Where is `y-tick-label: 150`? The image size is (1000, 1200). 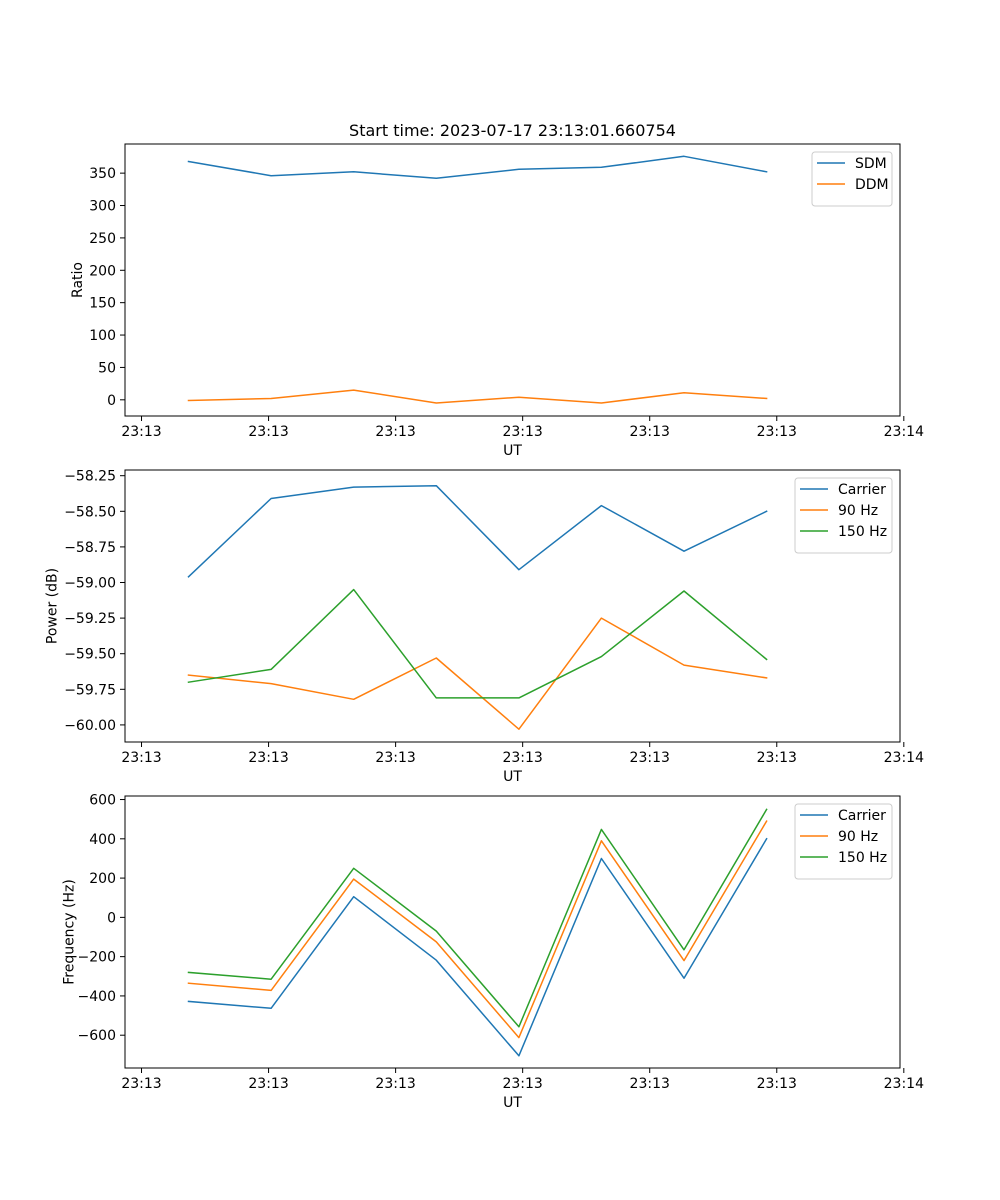
y-tick-label: 150 is located at coordinates (102, 304).